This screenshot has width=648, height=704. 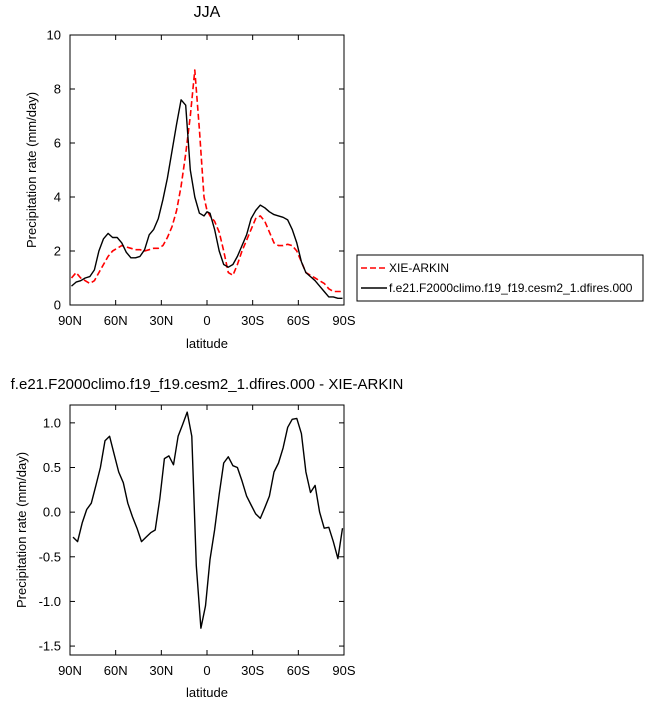 What do you see at coordinates (54, 35) in the screenshot?
I see `top-ytick-label: 10` at bounding box center [54, 35].